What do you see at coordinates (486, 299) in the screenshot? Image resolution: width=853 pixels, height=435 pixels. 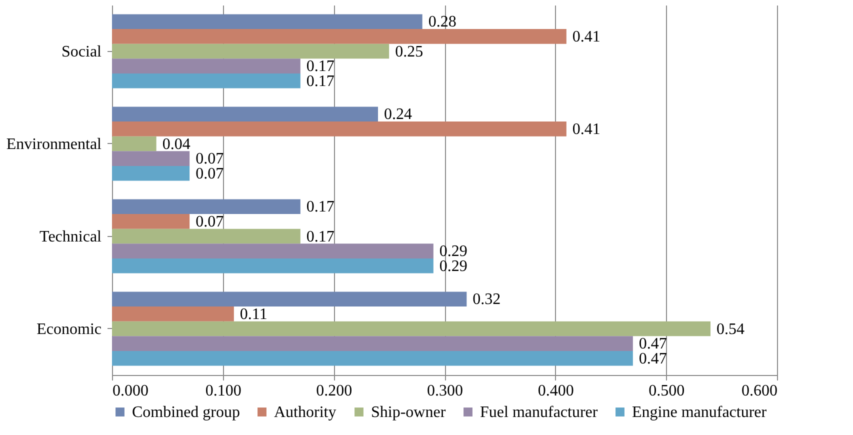 I see `data-label: 0.32` at bounding box center [486, 299].